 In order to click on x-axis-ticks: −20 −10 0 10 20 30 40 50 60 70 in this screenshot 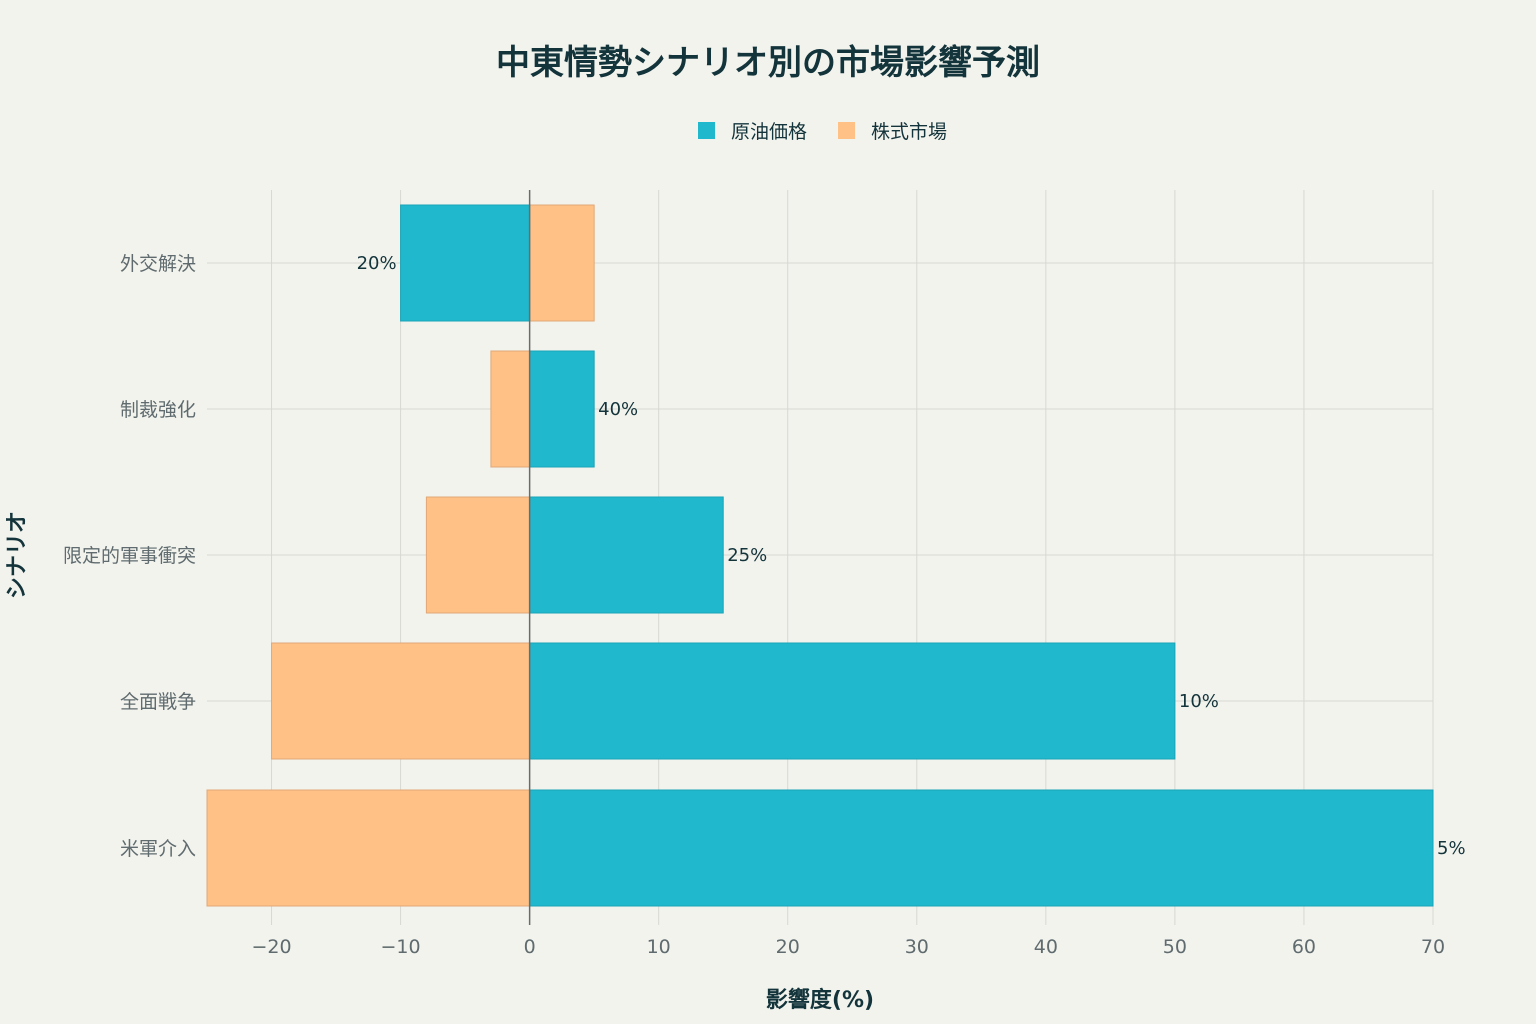, I will do `click(848, 947)`.